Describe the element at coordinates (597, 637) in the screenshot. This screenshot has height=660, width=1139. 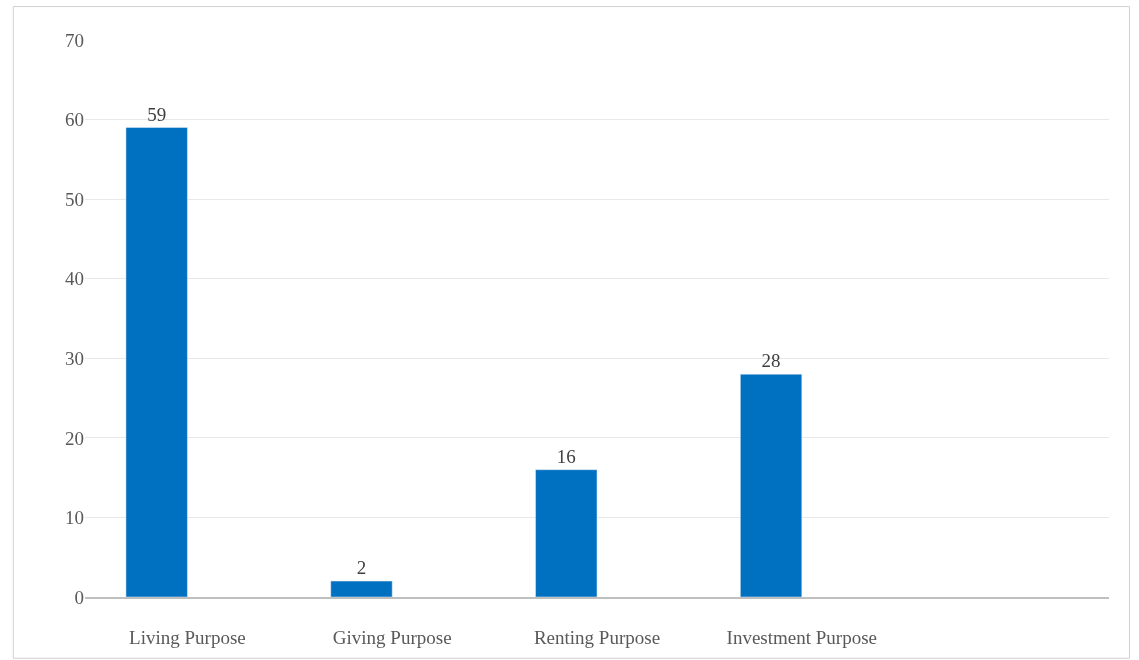
I see `x-tick-label: Renting Purpose` at that location.